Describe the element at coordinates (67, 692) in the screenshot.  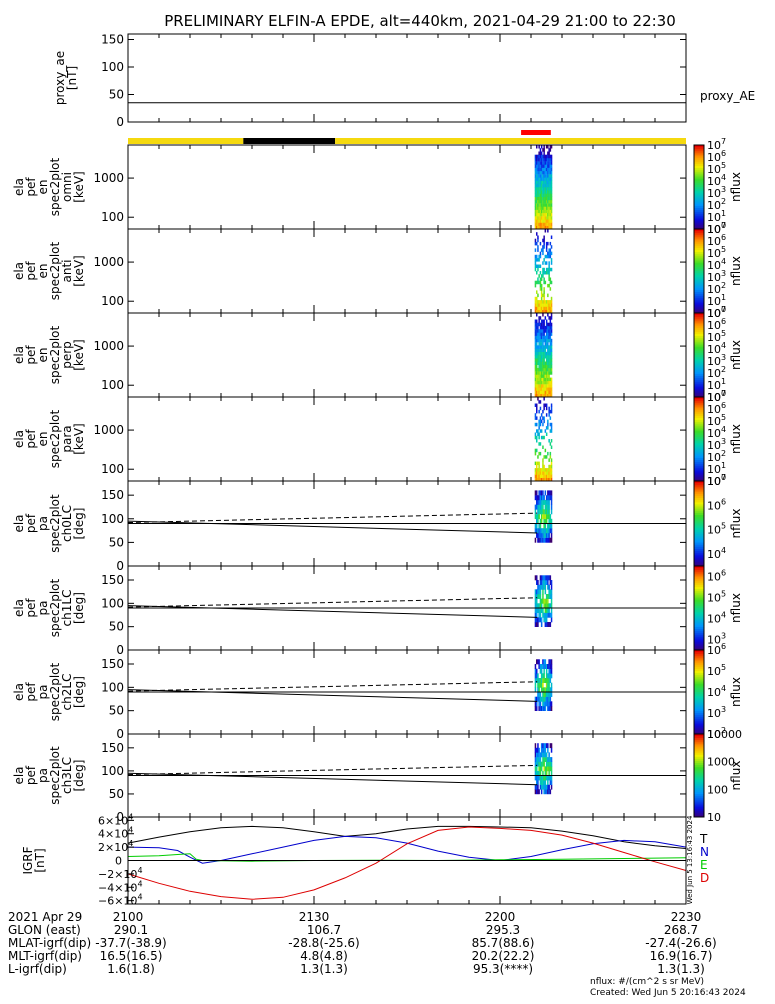
I see `y-axis-label-line: ch2LC` at that location.